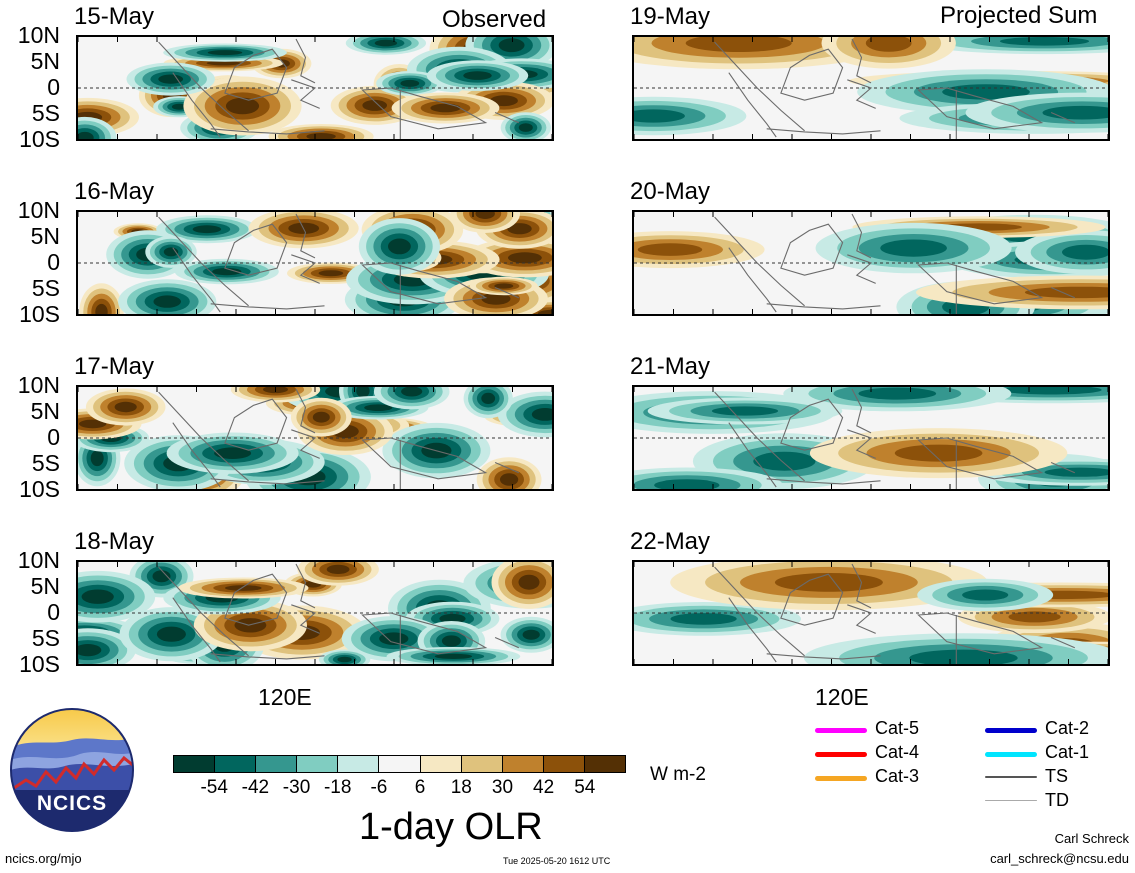 This screenshot has height=873, width=1135. I want to click on projected-column-header: Projected Sum, so click(1019, 15).